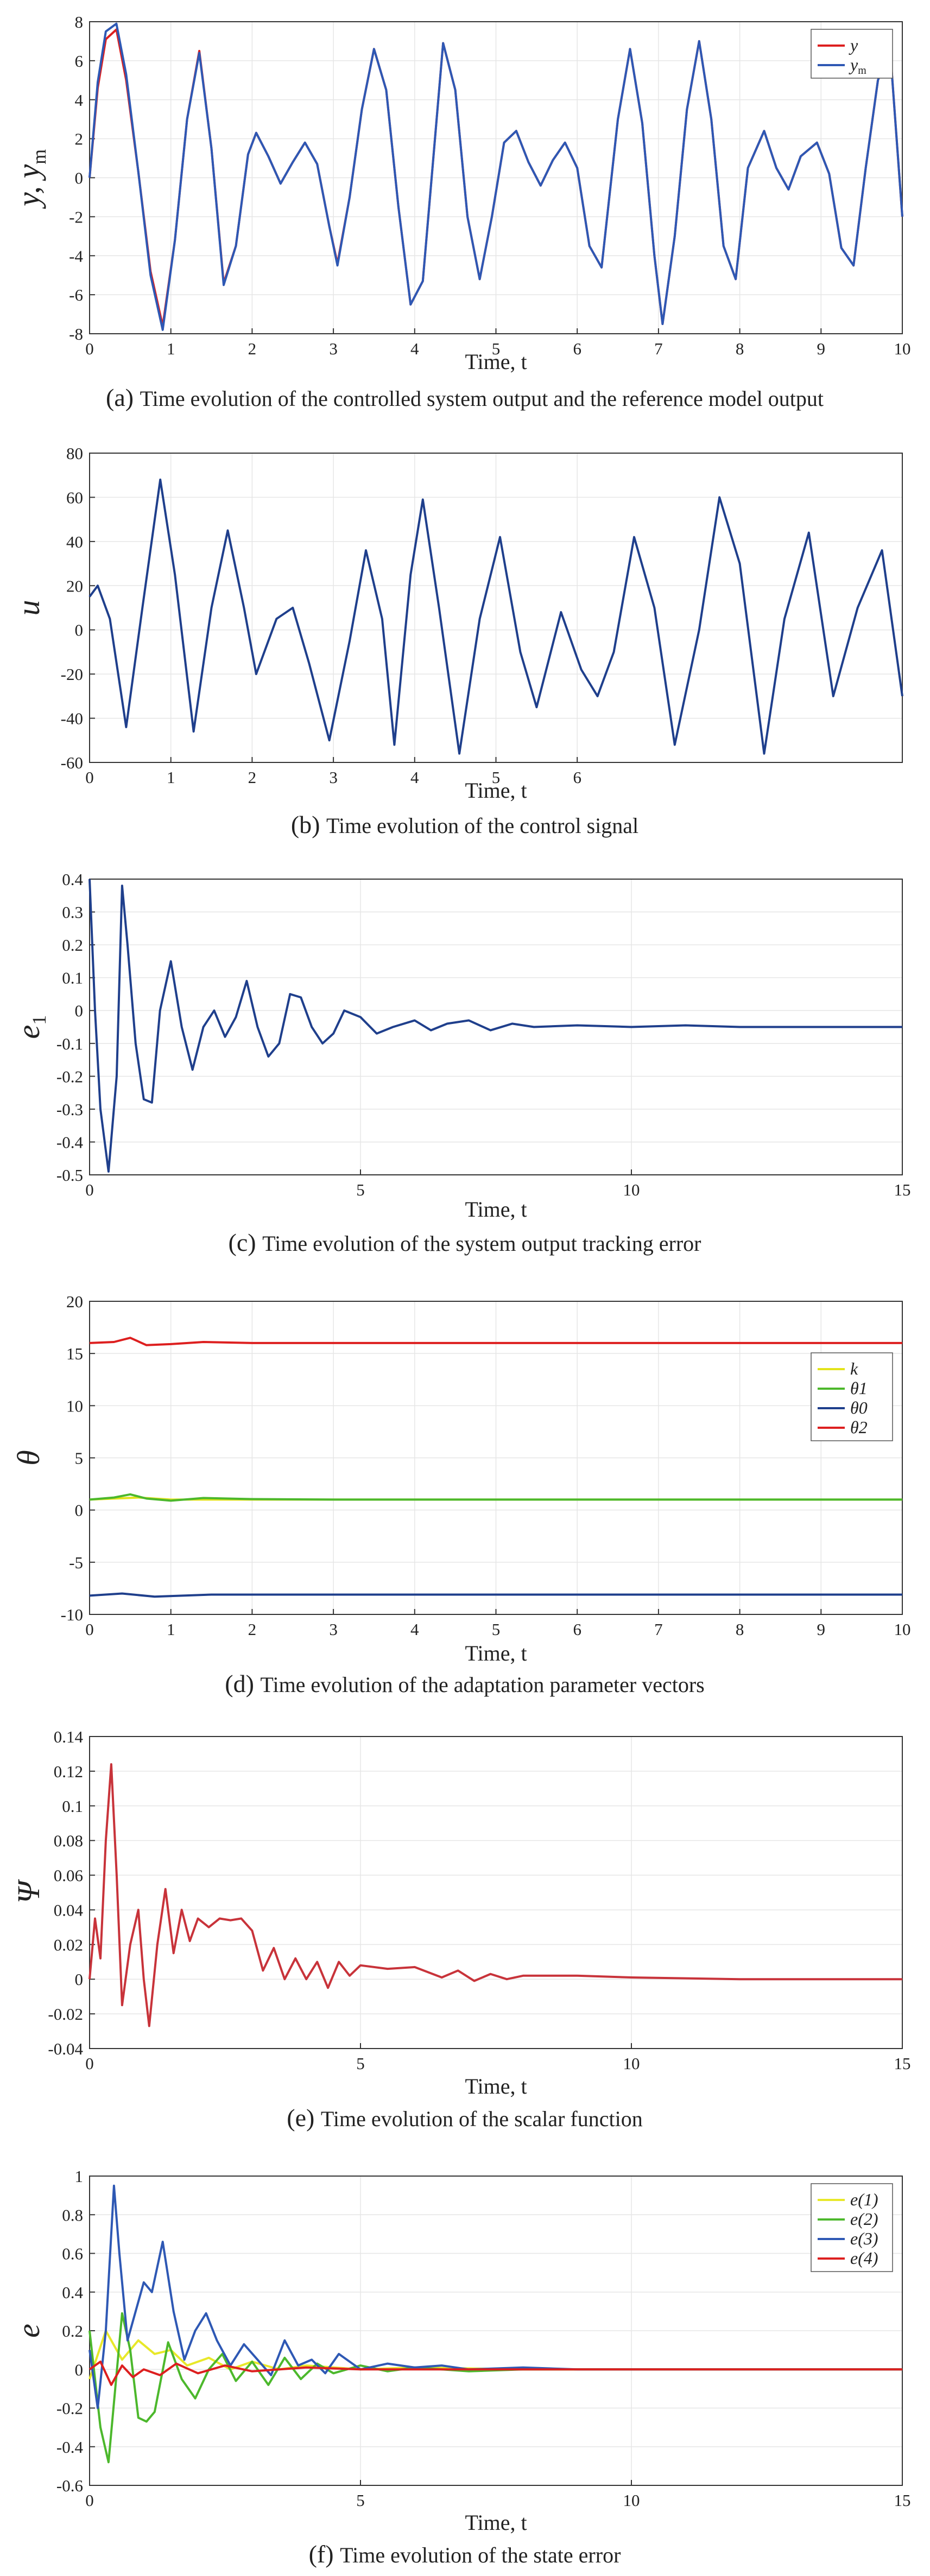  Describe the element at coordinates (171, 349) in the screenshot. I see `x-tick-label: 1` at that location.